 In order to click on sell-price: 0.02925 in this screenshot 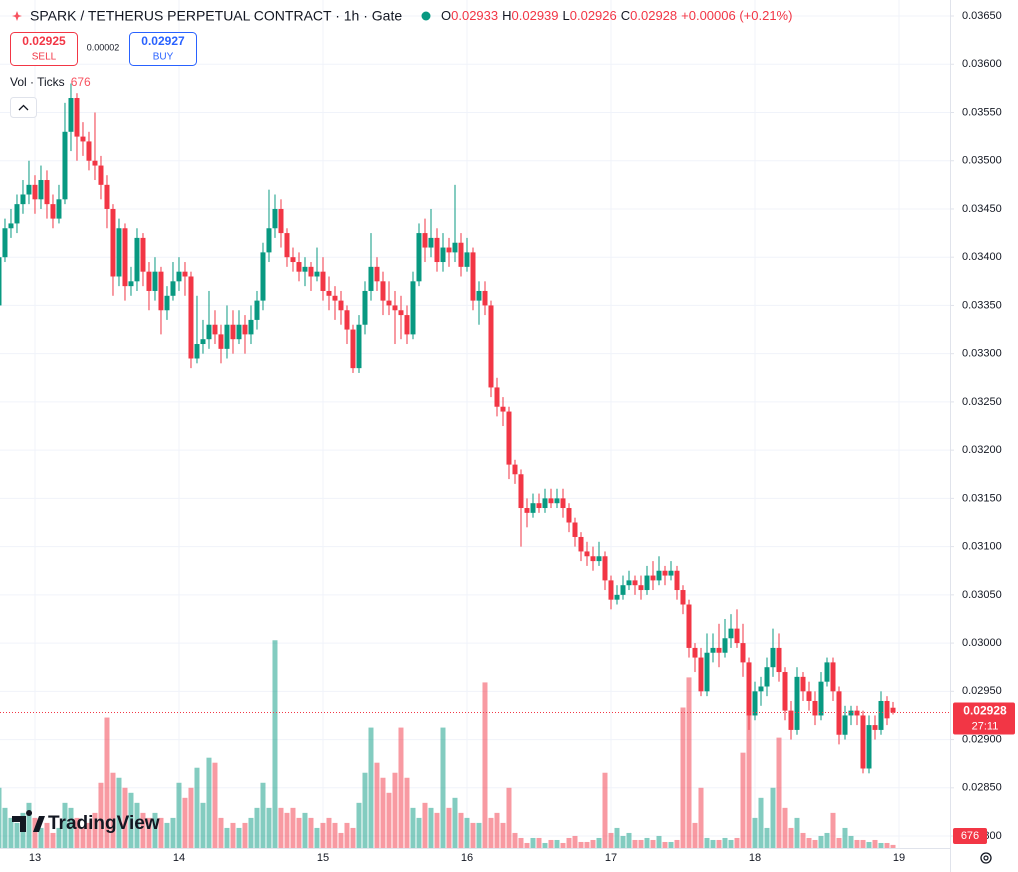, I will do `click(44, 41)`.